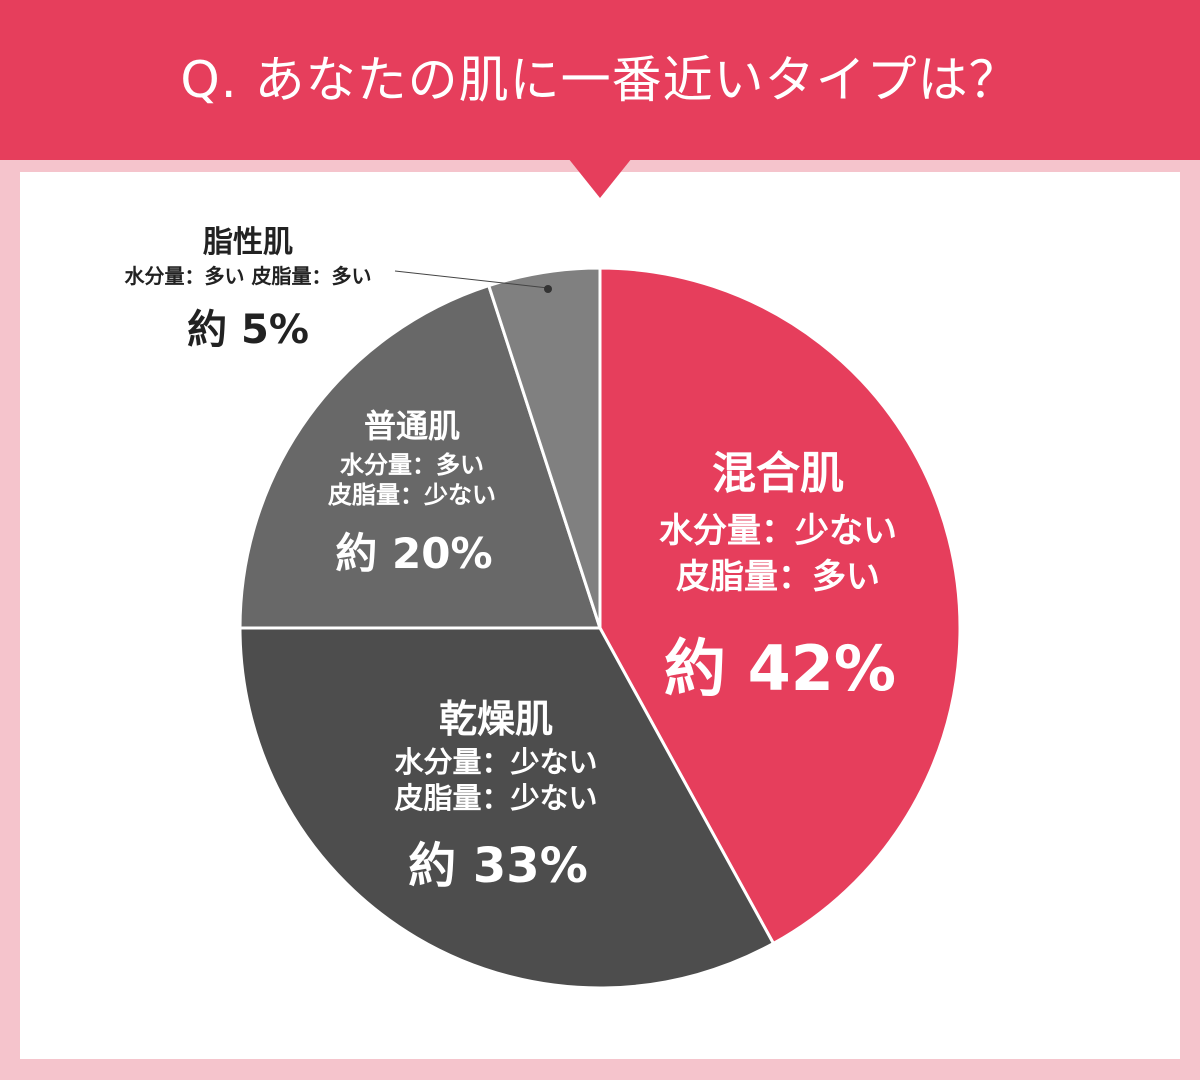  Describe the element at coordinates (780, 668) in the screenshot. I see `slice-value-combination: 約 42%` at that location.